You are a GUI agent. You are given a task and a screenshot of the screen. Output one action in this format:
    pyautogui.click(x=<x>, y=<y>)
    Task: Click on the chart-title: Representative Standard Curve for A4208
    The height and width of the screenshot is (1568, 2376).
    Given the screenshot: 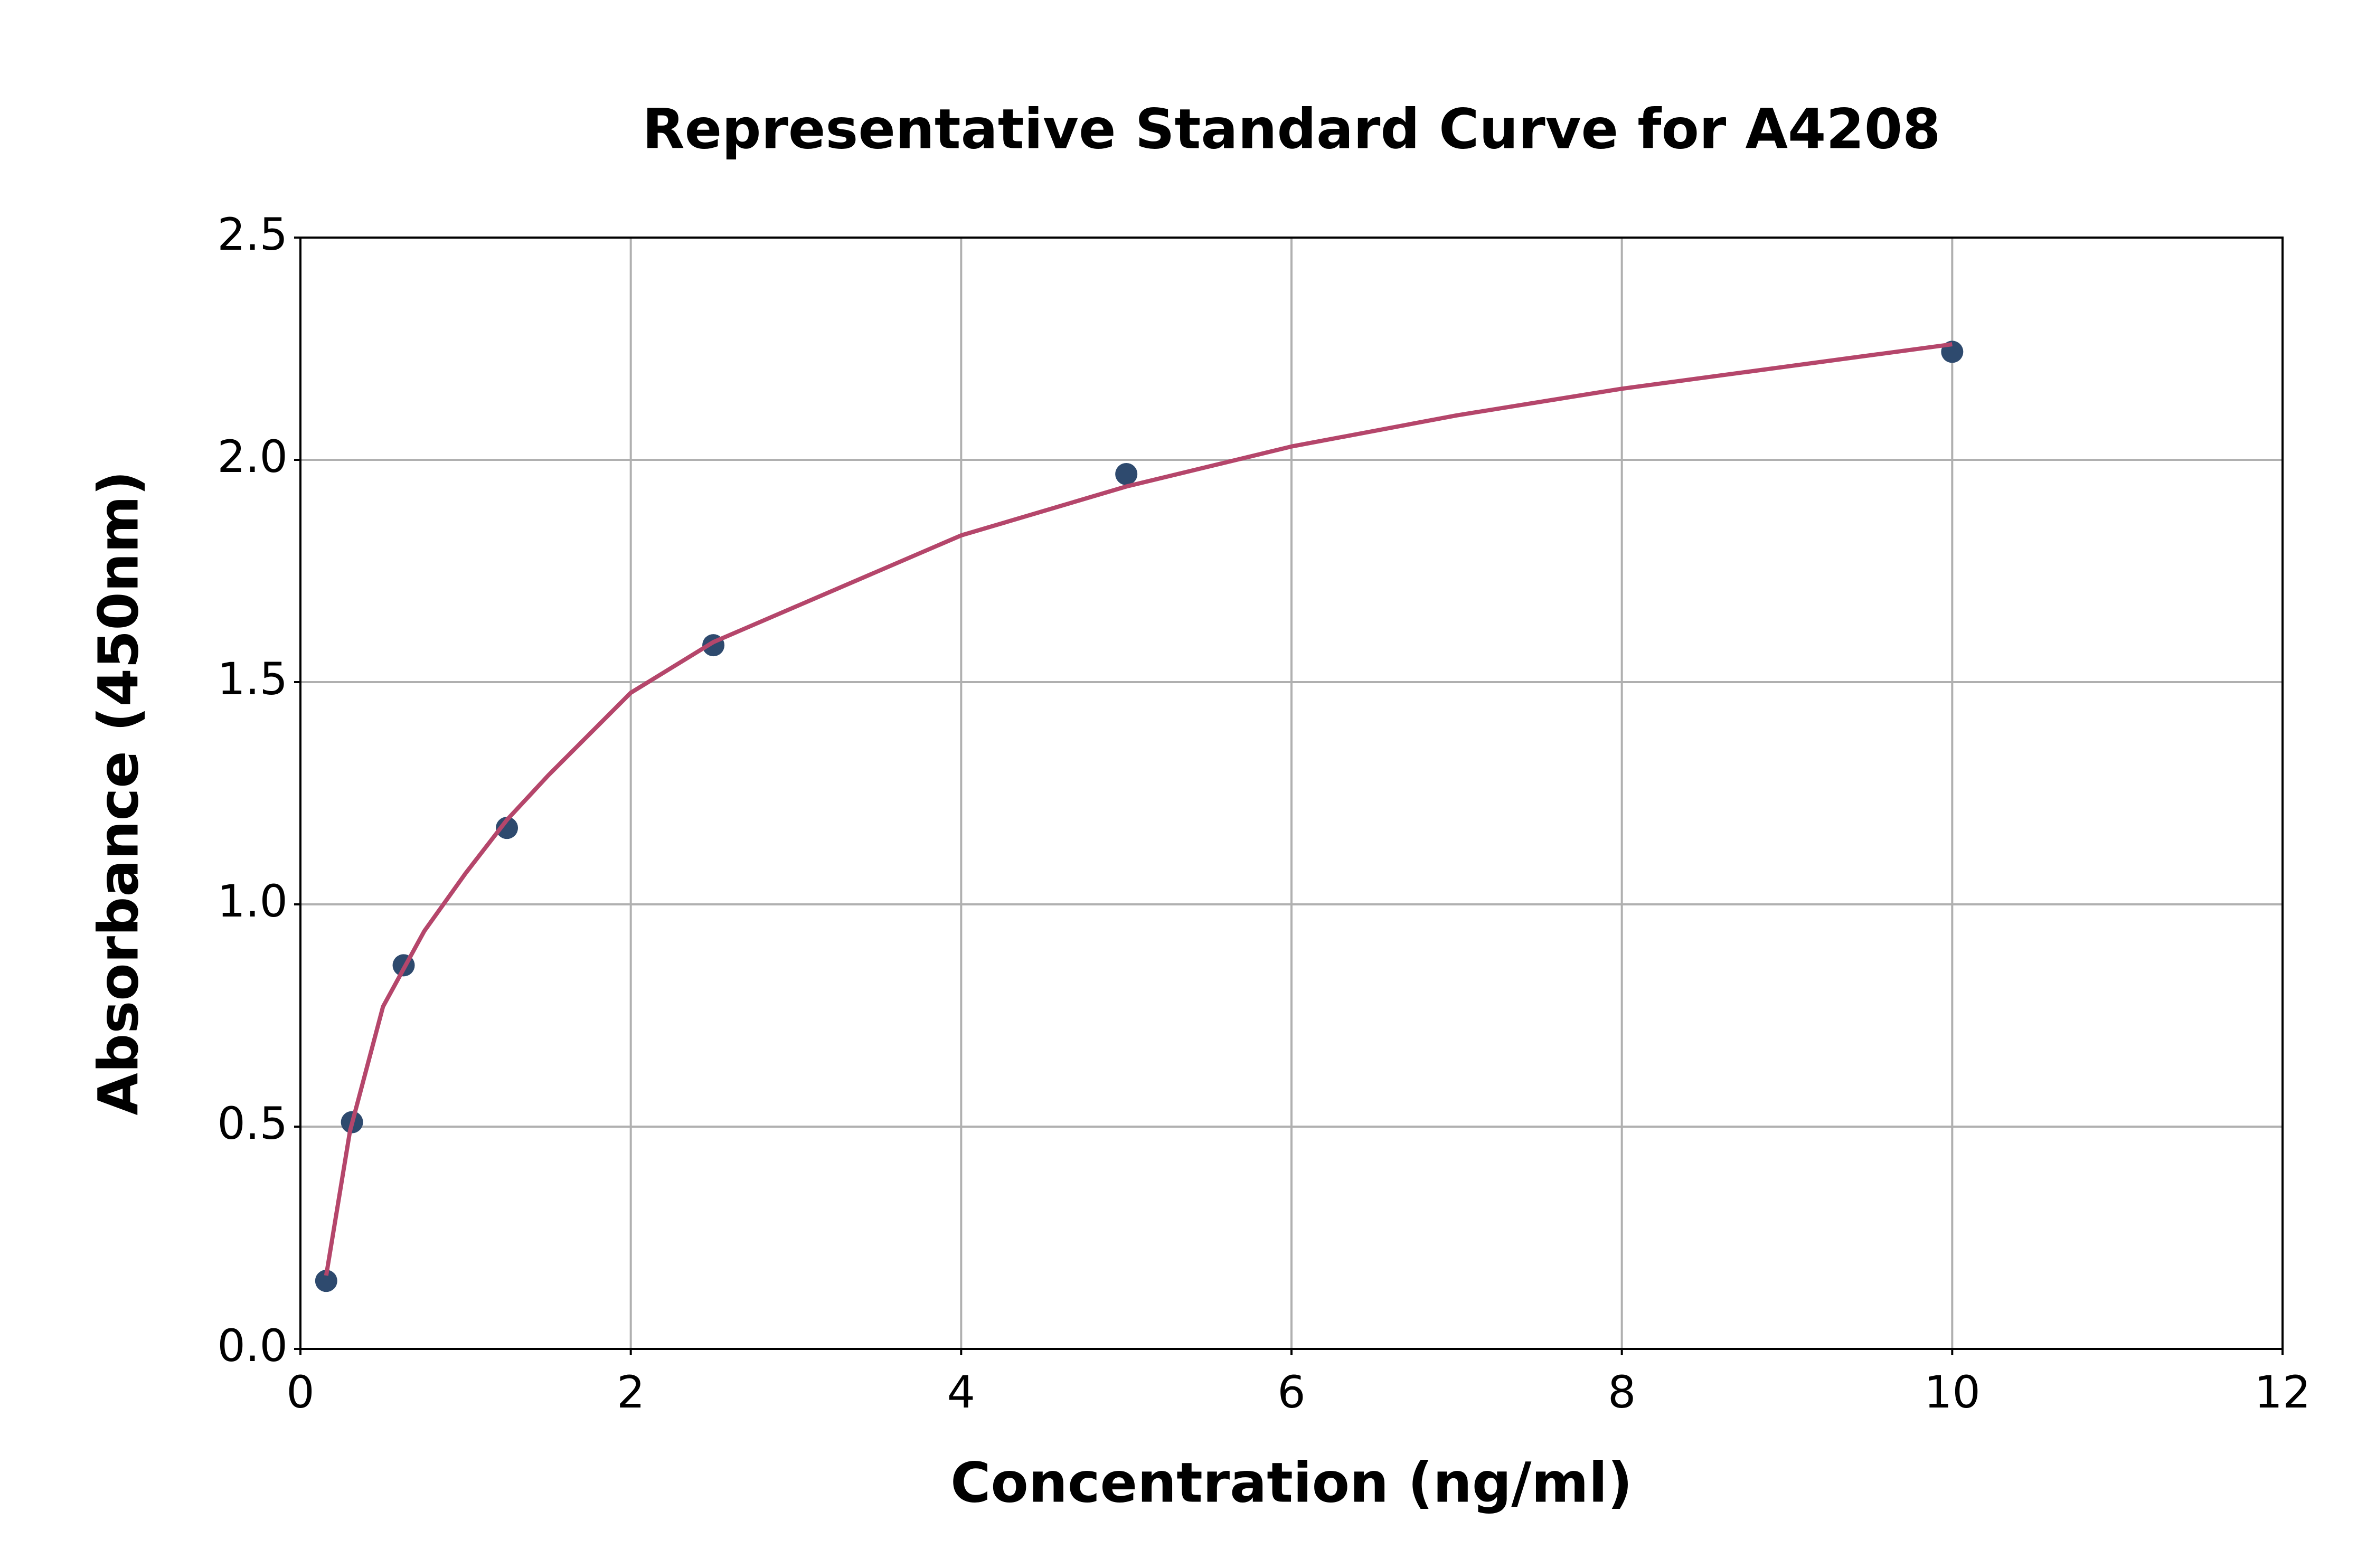 What is the action you would take?
    pyautogui.click(x=1292, y=129)
    